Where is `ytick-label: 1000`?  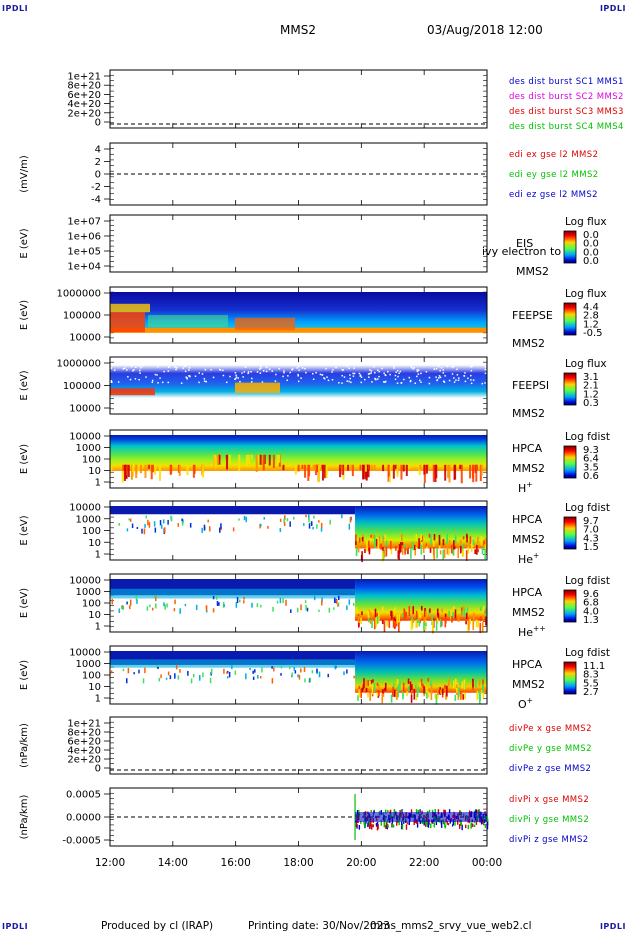
ytick-label: 1000 is located at coordinates (88, 592).